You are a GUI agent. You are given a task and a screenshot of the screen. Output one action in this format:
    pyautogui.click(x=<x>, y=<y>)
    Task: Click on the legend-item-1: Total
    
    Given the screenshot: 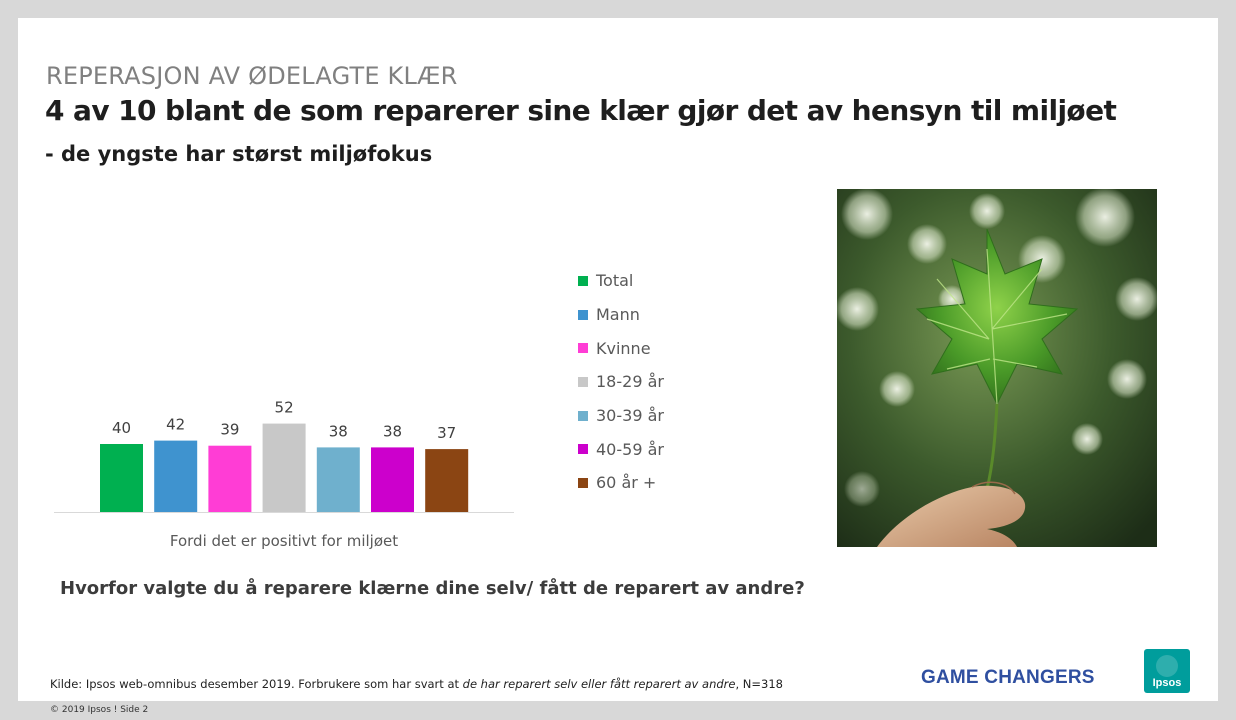 What is the action you would take?
    pyautogui.click(x=621, y=281)
    